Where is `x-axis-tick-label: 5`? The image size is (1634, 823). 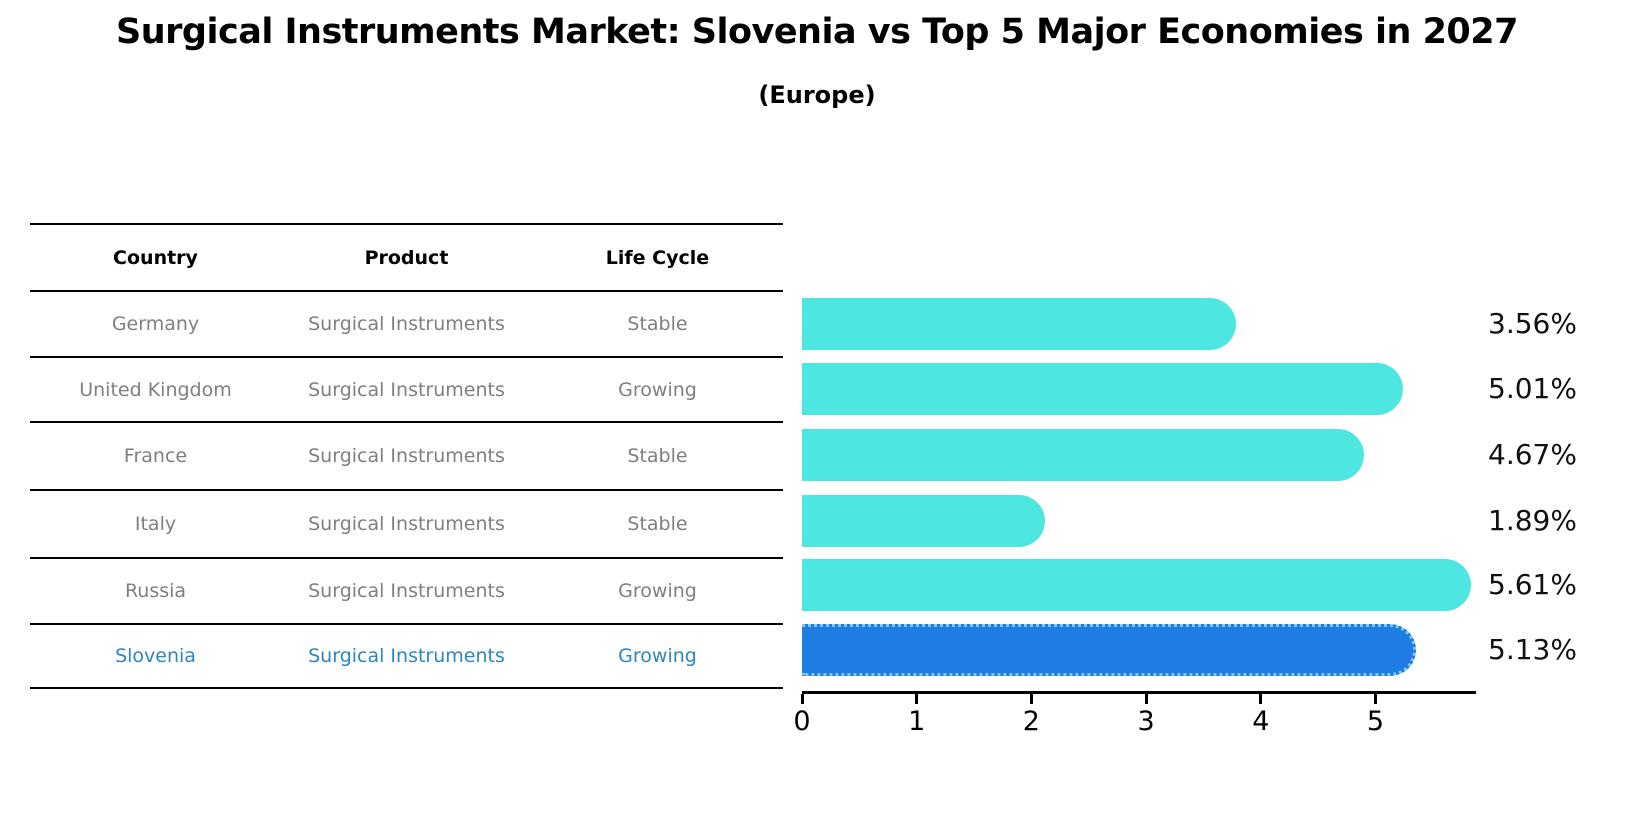
x-axis-tick-label: 5 is located at coordinates (1375, 721).